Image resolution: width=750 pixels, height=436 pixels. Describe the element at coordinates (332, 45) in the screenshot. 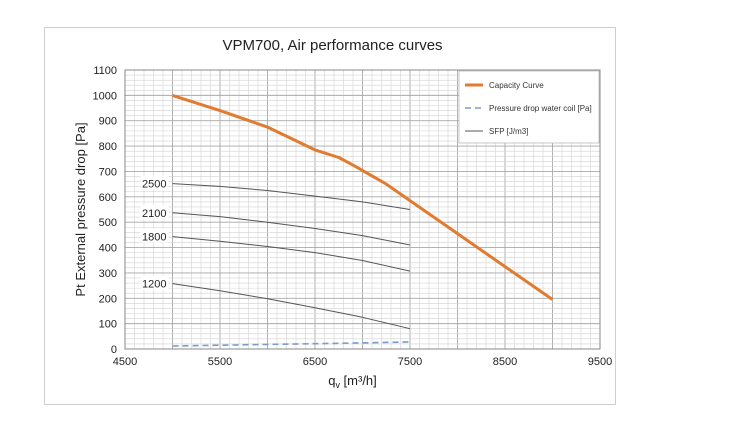

I see `chart-title: VPM700, Air performance curves` at that location.